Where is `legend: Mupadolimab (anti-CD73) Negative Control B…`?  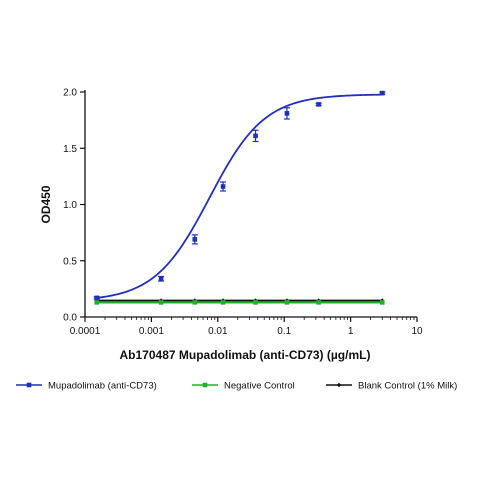
legend: Mupadolimab (anti-CD73) Negative Control B… is located at coordinates (236, 386).